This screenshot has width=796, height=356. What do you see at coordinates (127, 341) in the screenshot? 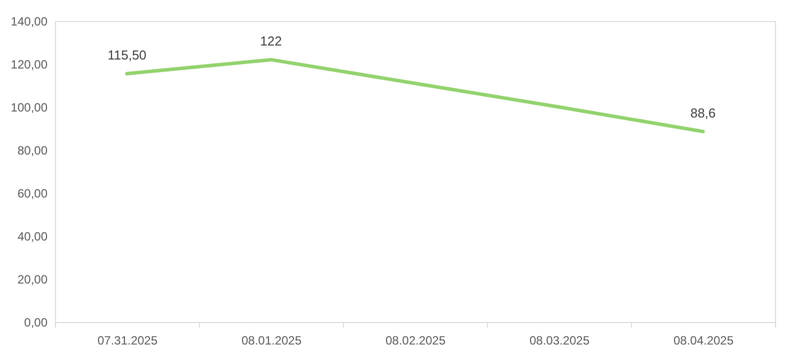
I see `x-tick-label: 07.31.2025` at bounding box center [127, 341].